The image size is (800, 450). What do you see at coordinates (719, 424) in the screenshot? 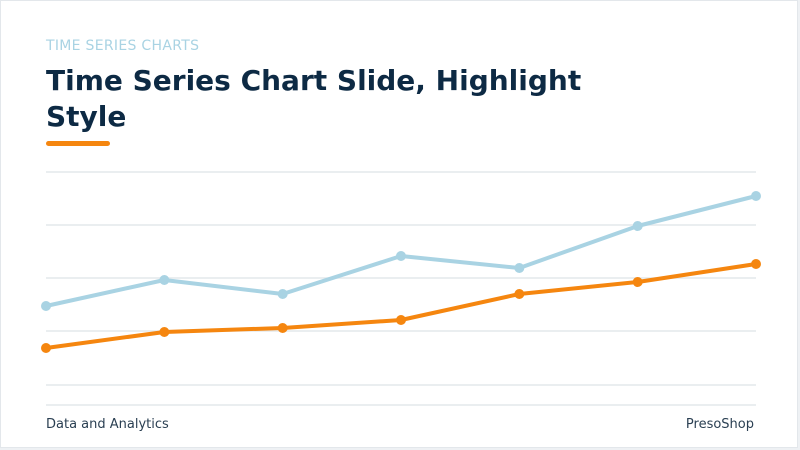
I see `footer-brand-label: PresoShop` at bounding box center [719, 424].